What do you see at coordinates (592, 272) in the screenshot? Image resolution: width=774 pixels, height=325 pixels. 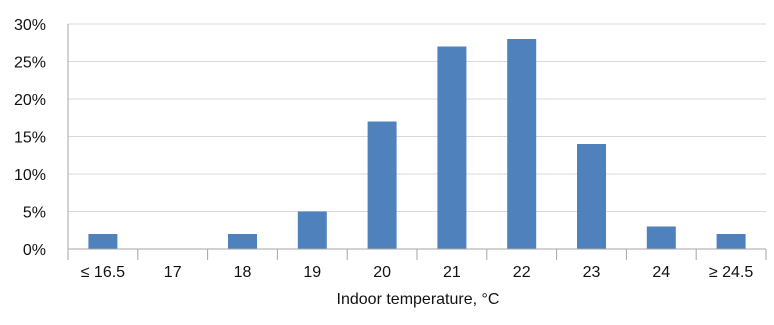 I see `x-tick-label: 23` at bounding box center [592, 272].